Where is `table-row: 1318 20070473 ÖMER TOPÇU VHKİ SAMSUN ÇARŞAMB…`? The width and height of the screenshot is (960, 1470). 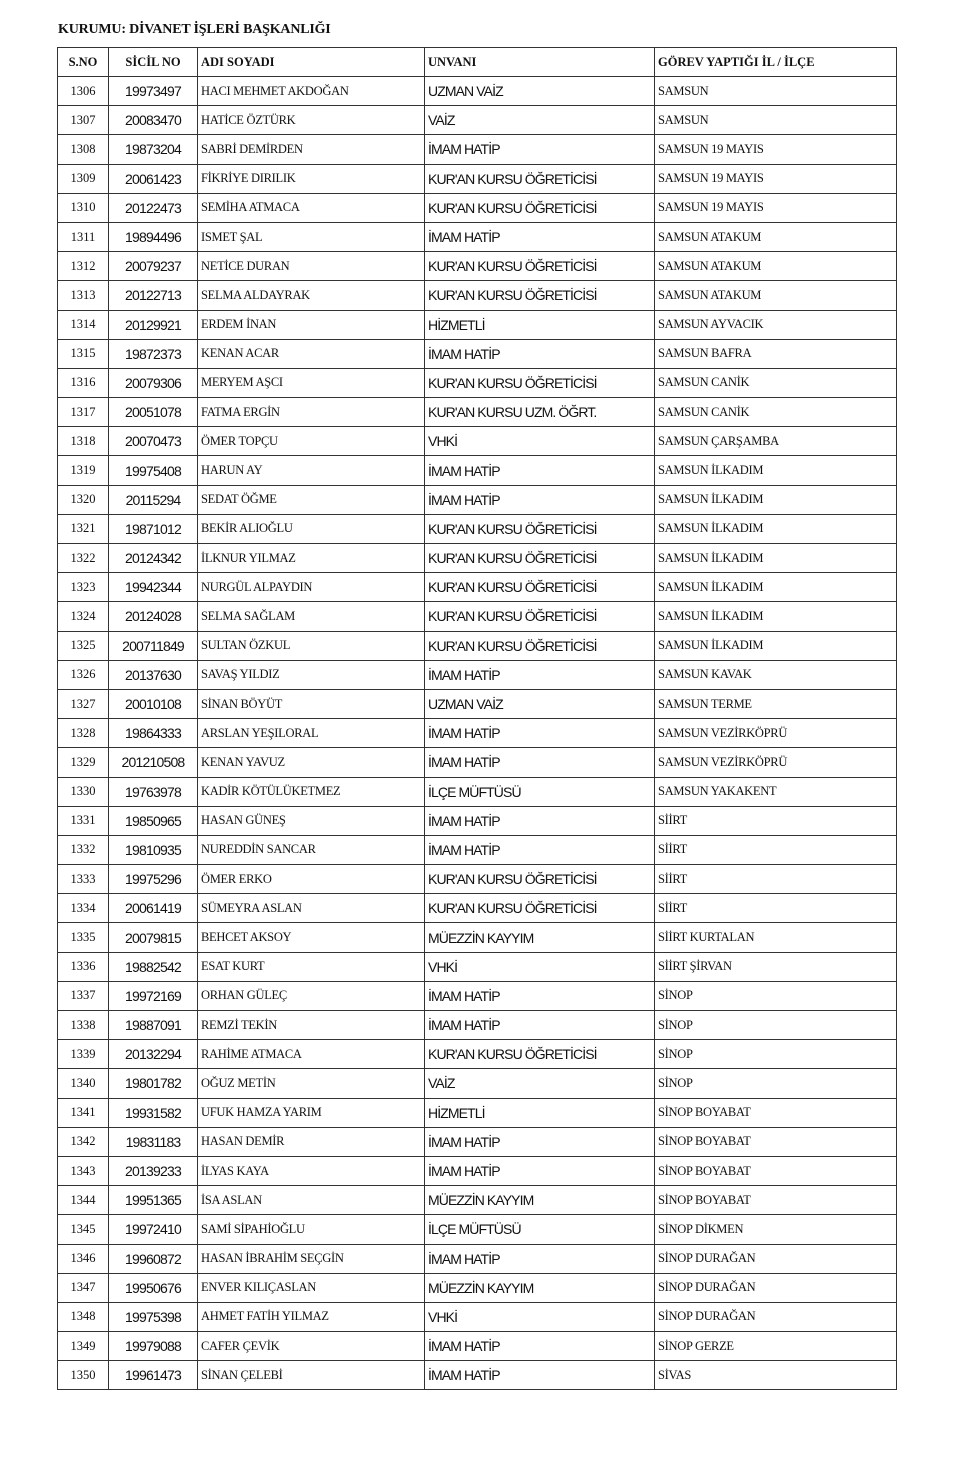 table-row: 1318 20070473 ÖMER TOPÇU VHKİ SAMSUN ÇARŞAMB… is located at coordinates (477, 441).